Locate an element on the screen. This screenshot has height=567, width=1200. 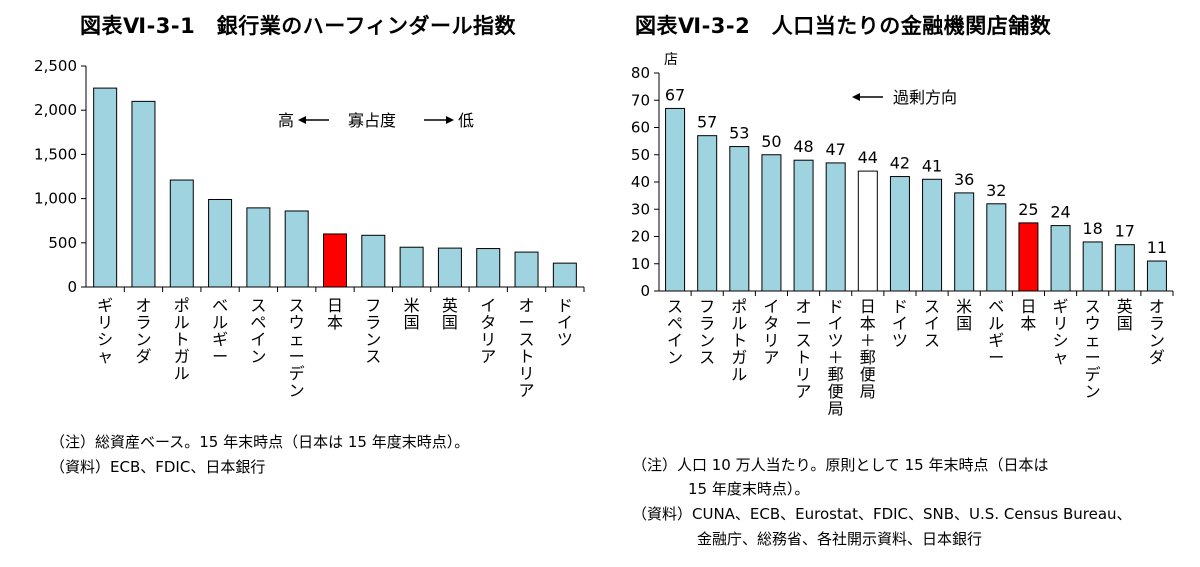
y-tick-label: 60 is located at coordinates (640, 128).